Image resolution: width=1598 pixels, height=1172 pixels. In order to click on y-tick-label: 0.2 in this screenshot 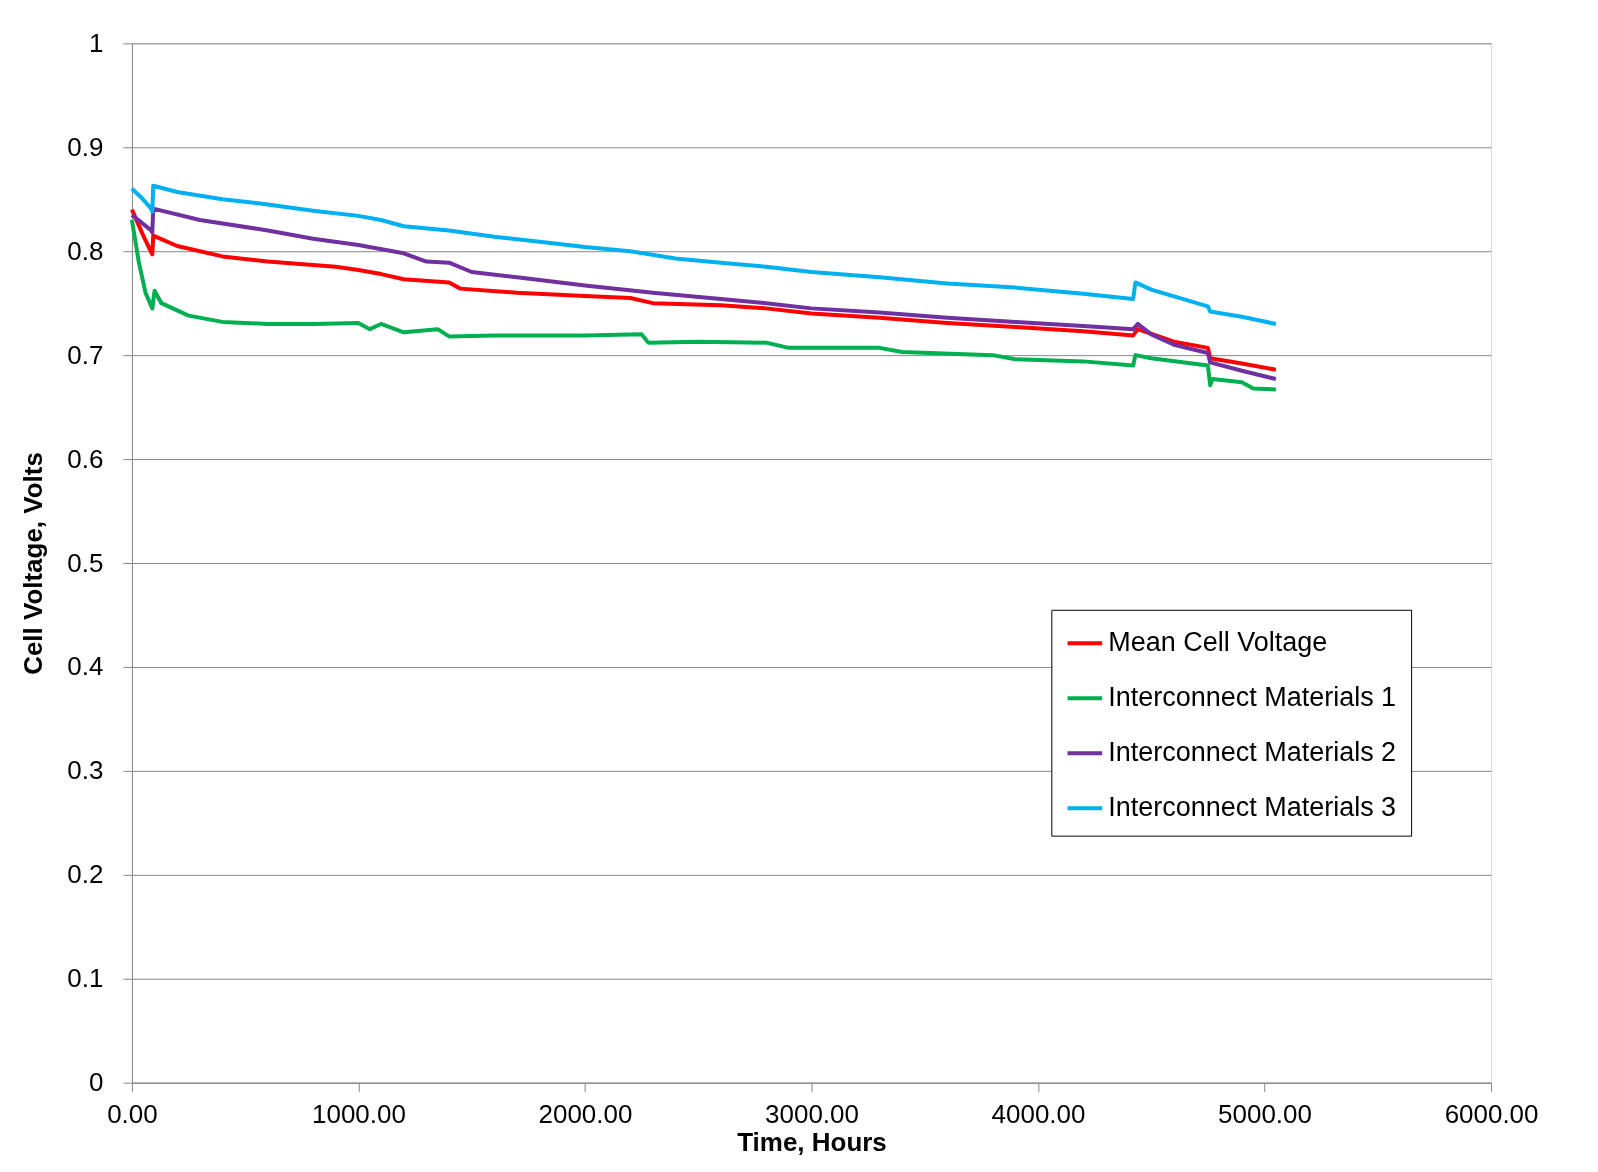, I will do `click(85, 874)`.